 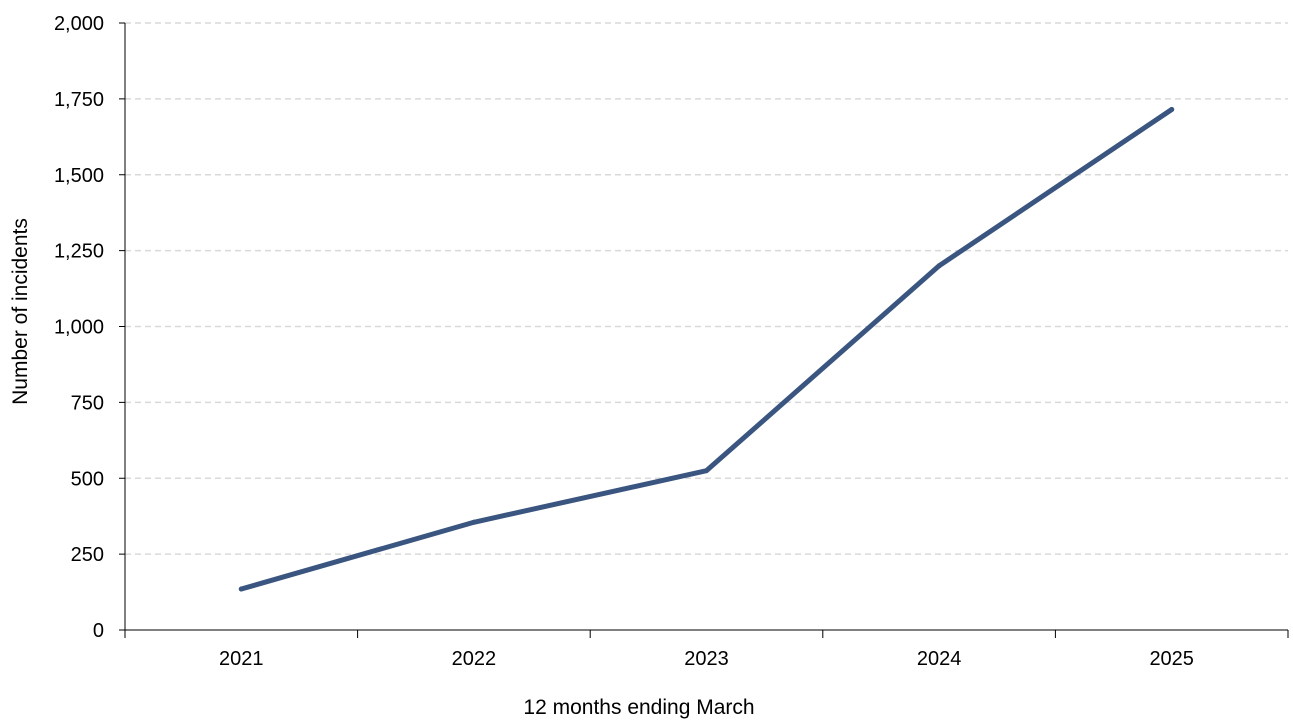 What do you see at coordinates (79, 176) in the screenshot?
I see `y-tick-label: 1,500` at bounding box center [79, 176].